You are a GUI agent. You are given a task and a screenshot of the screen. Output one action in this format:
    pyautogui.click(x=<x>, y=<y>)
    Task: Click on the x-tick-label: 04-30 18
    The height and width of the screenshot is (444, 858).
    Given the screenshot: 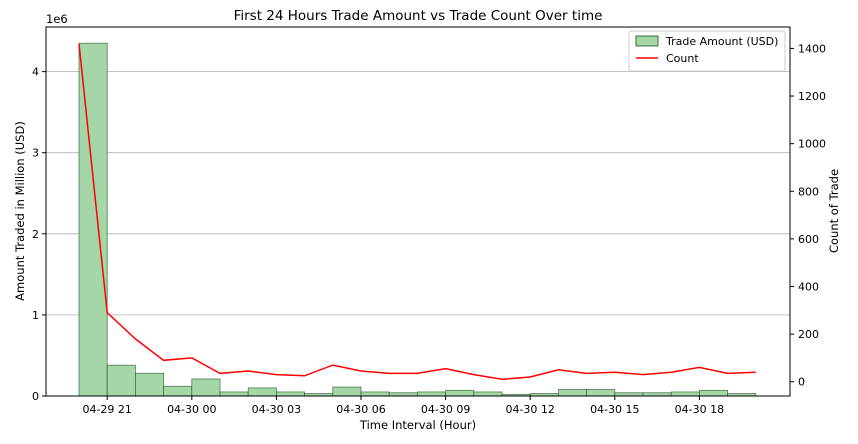 What is the action you would take?
    pyautogui.click(x=699, y=409)
    